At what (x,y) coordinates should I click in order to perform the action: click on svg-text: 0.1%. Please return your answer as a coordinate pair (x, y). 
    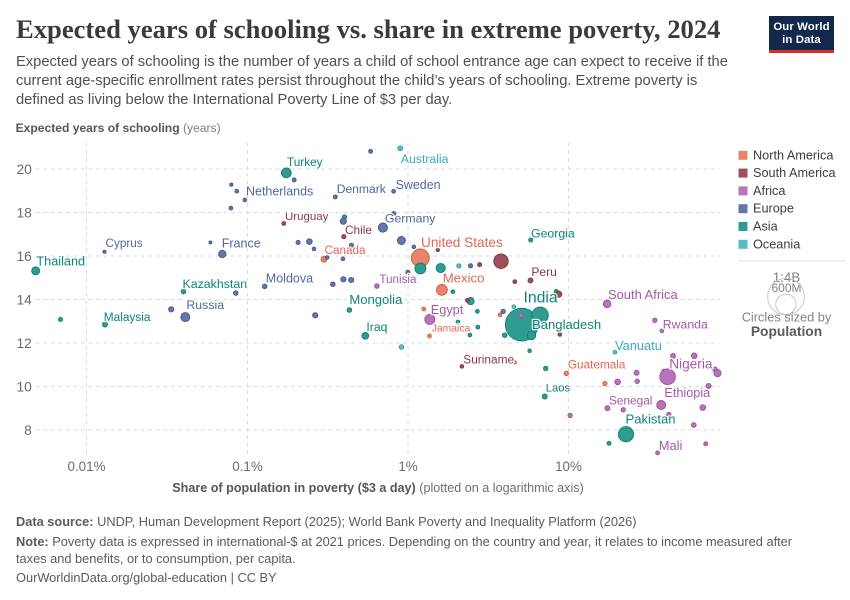
    Looking at the image, I should click on (247, 466).